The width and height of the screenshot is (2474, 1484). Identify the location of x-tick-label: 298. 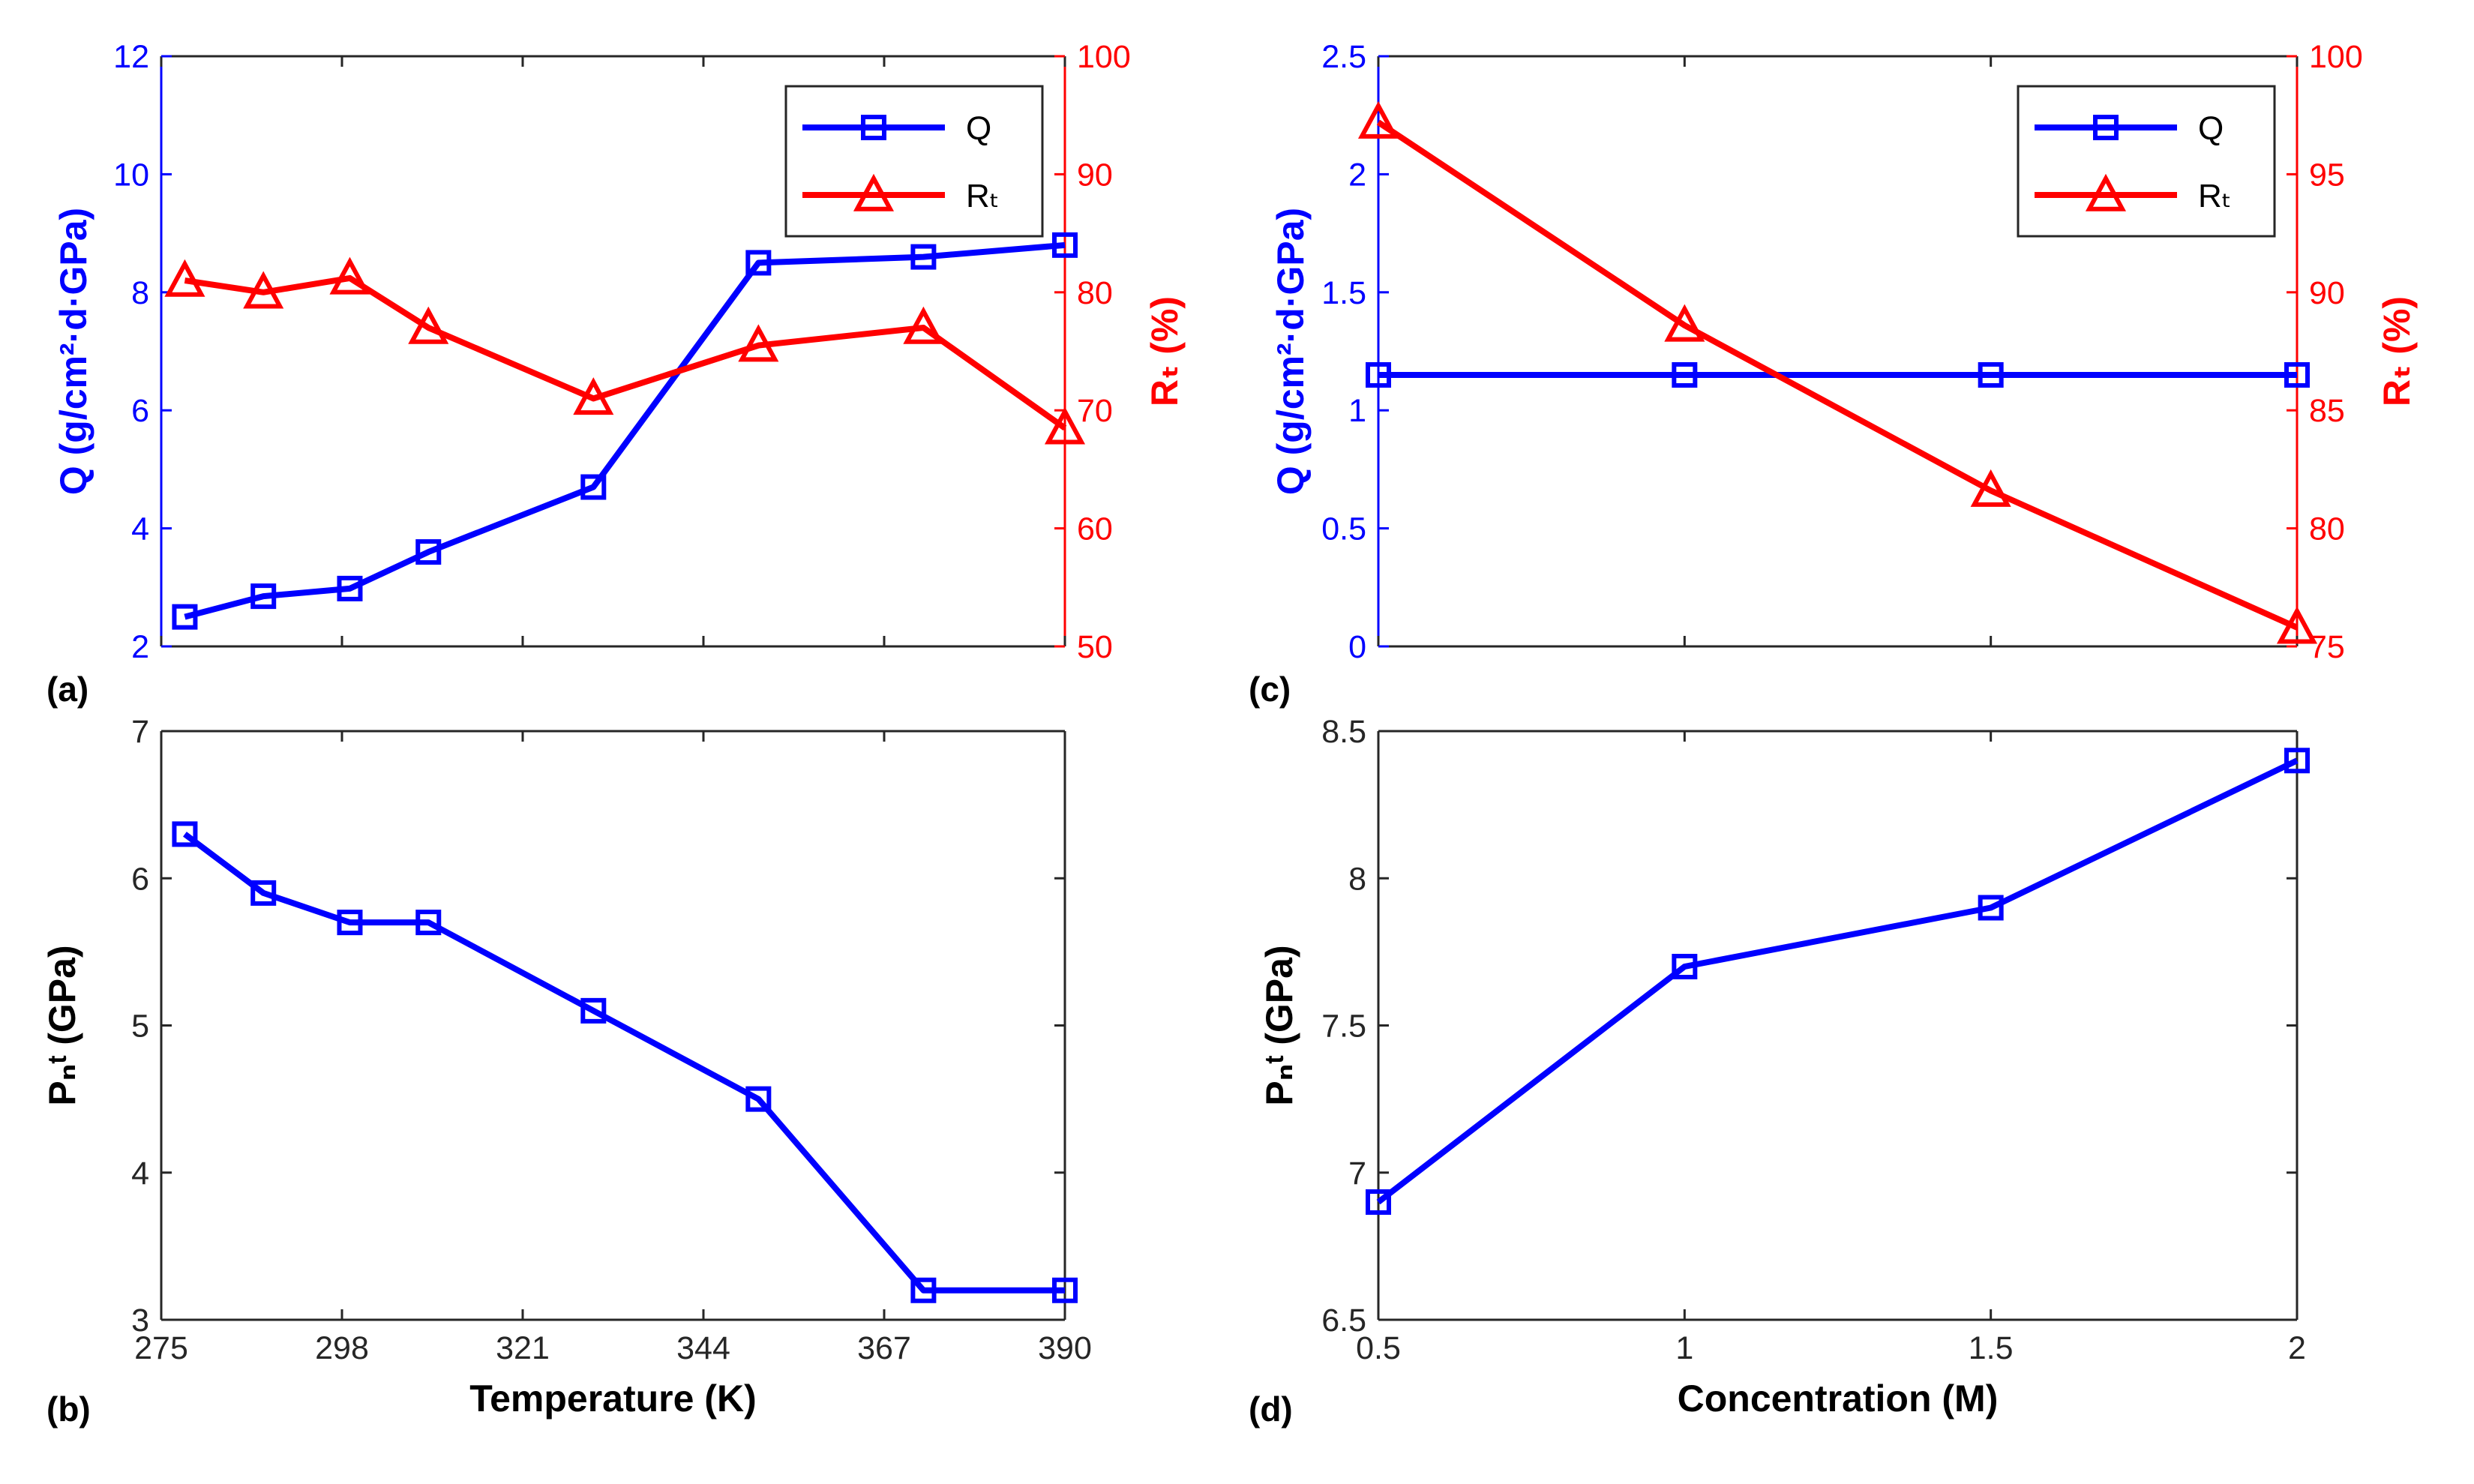
(342, 1348).